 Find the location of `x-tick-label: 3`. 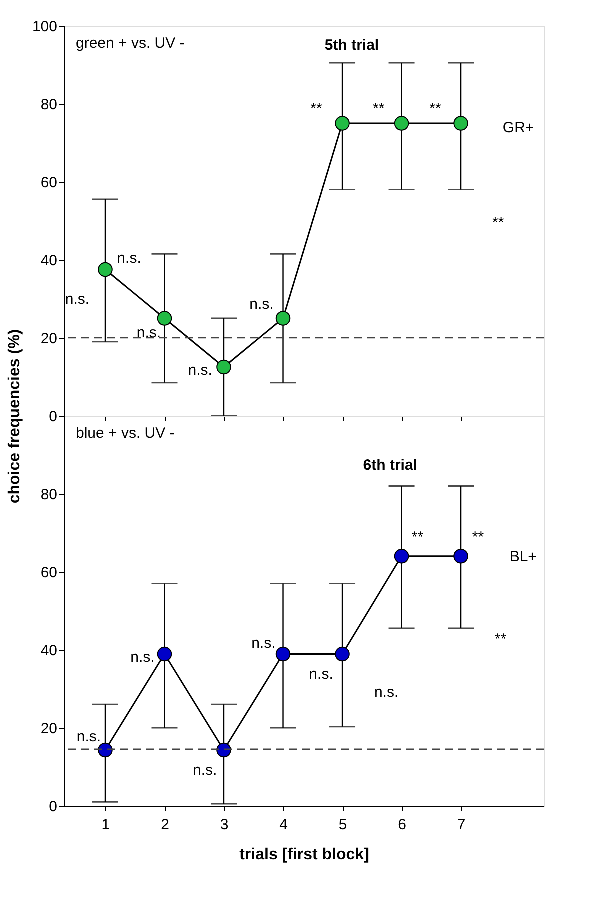

x-tick-label: 3 is located at coordinates (224, 825).